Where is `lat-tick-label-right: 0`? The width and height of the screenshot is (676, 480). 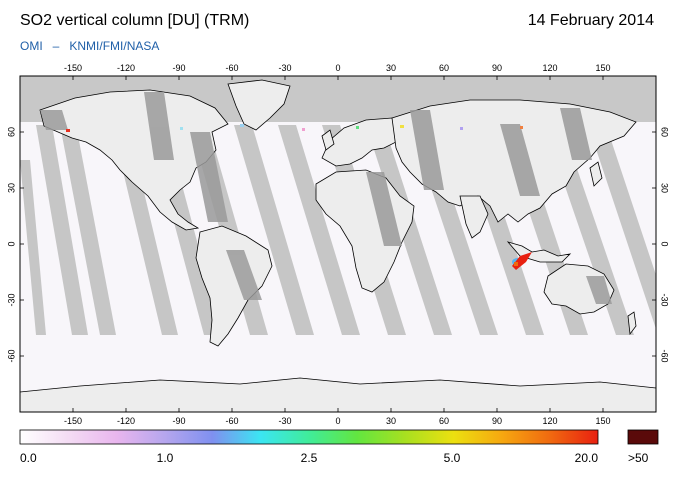 lat-tick-label-right: 0 is located at coordinates (665, 243).